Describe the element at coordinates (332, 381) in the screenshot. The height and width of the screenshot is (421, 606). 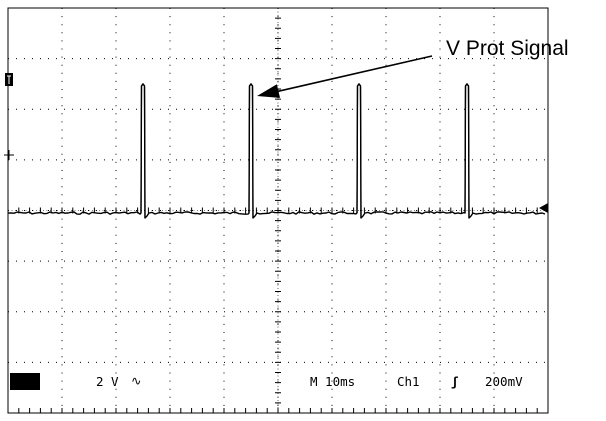
I see `timebase: M 10ms` at that location.